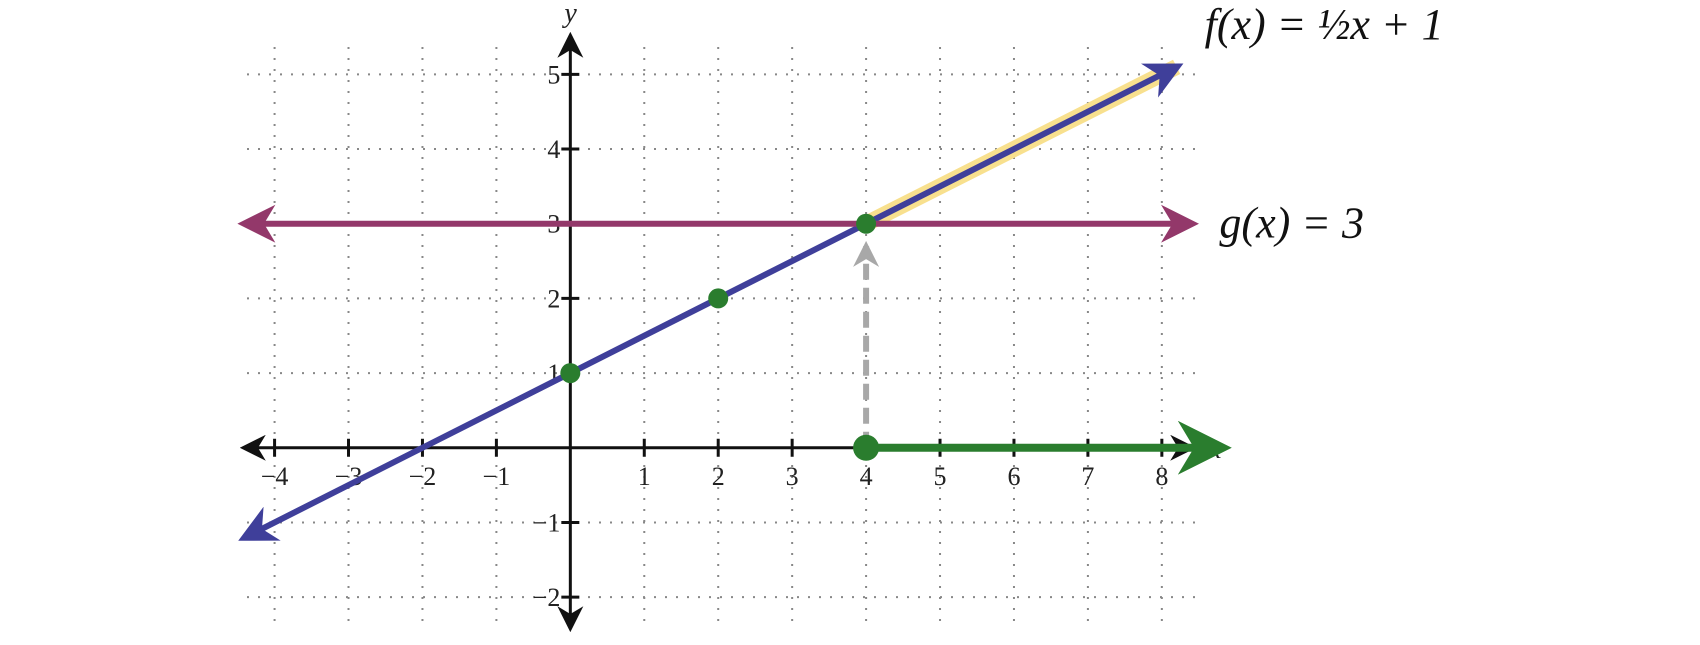 Image resolution: width=1700 pixels, height=645 pixels. Describe the element at coordinates (644, 476) in the screenshot. I see `x-tick-label: 1` at that location.